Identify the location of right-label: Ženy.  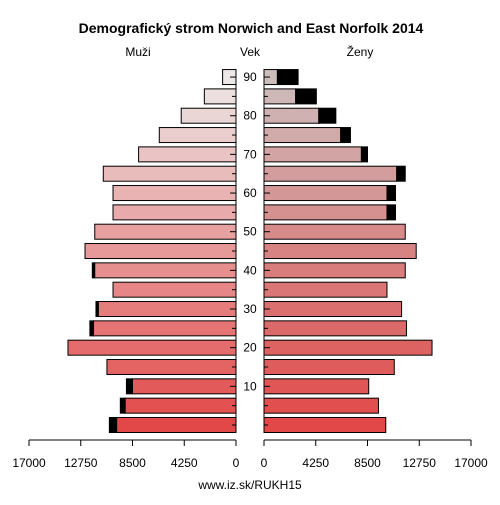
(360, 51).